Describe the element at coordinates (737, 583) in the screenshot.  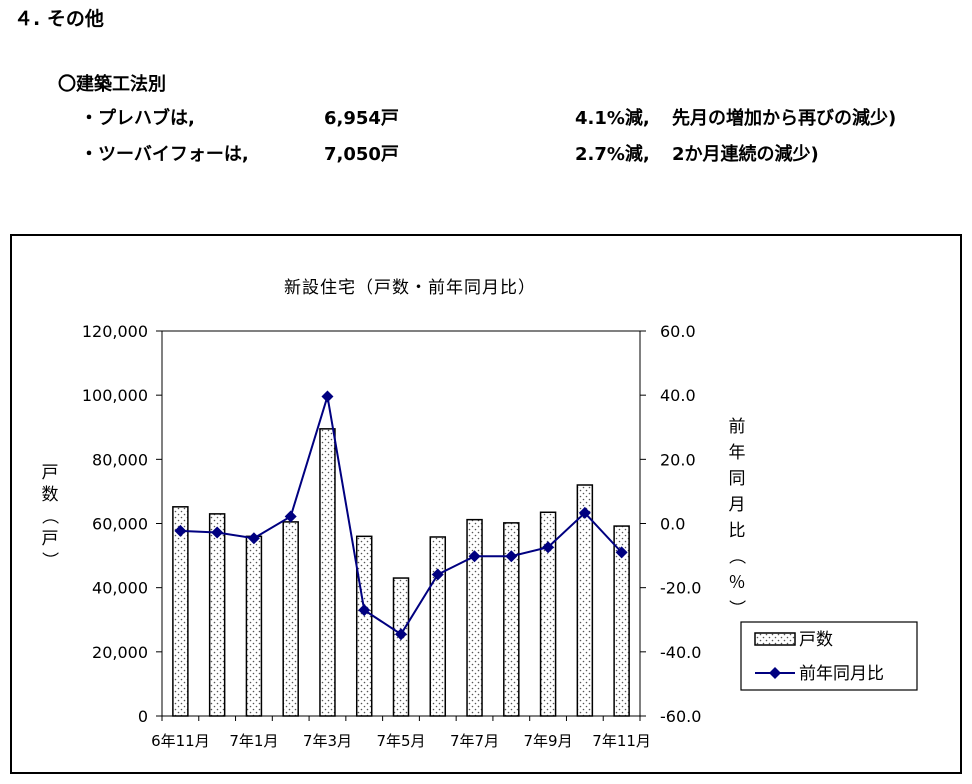
I see `right-axis-label-char: ％` at that location.